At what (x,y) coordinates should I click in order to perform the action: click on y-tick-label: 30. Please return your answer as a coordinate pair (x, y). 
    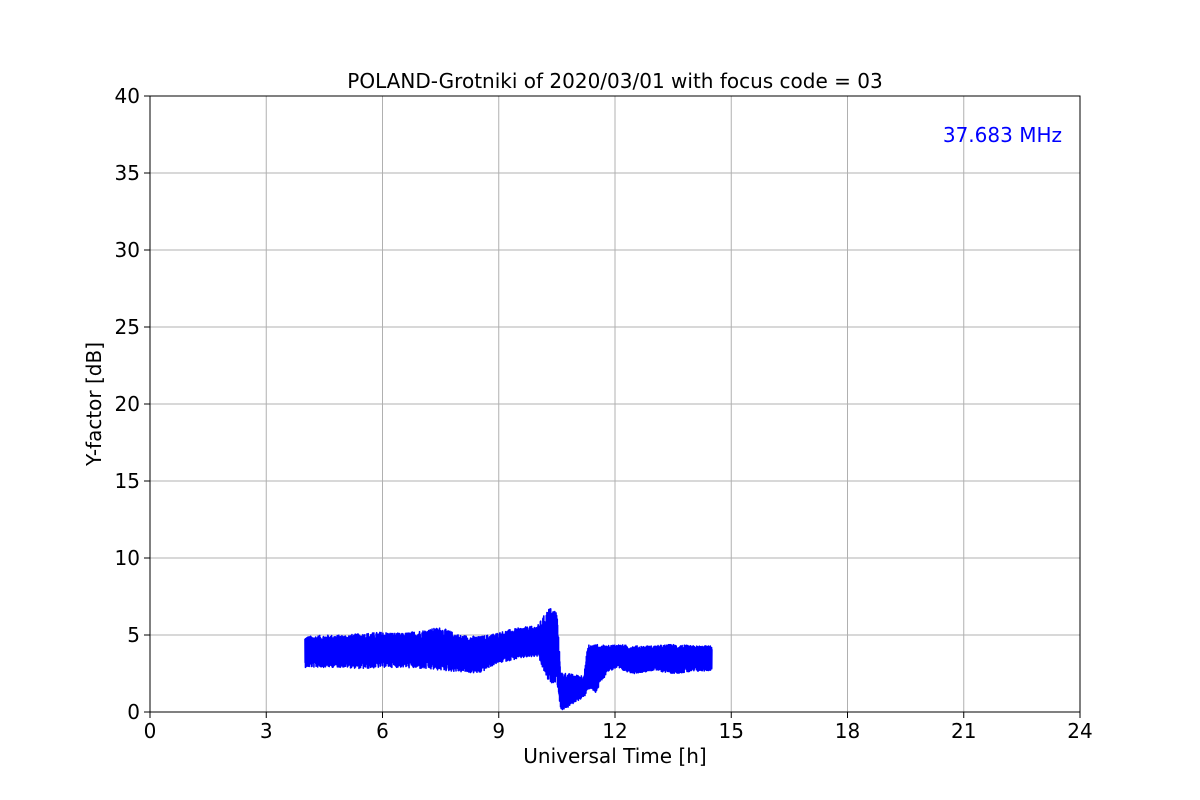
    Looking at the image, I should click on (127, 250).